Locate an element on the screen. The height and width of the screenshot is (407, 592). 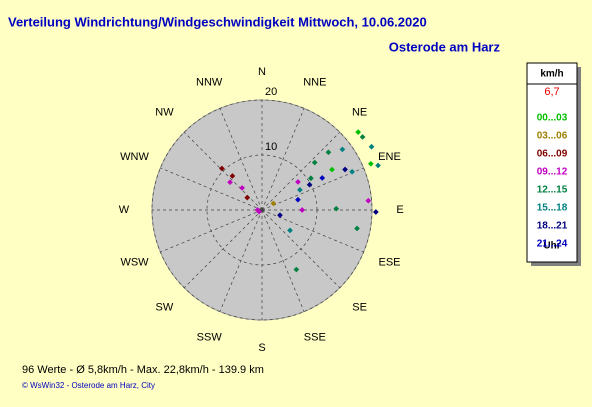
legend-entry: 21...24 is located at coordinates (552, 244).